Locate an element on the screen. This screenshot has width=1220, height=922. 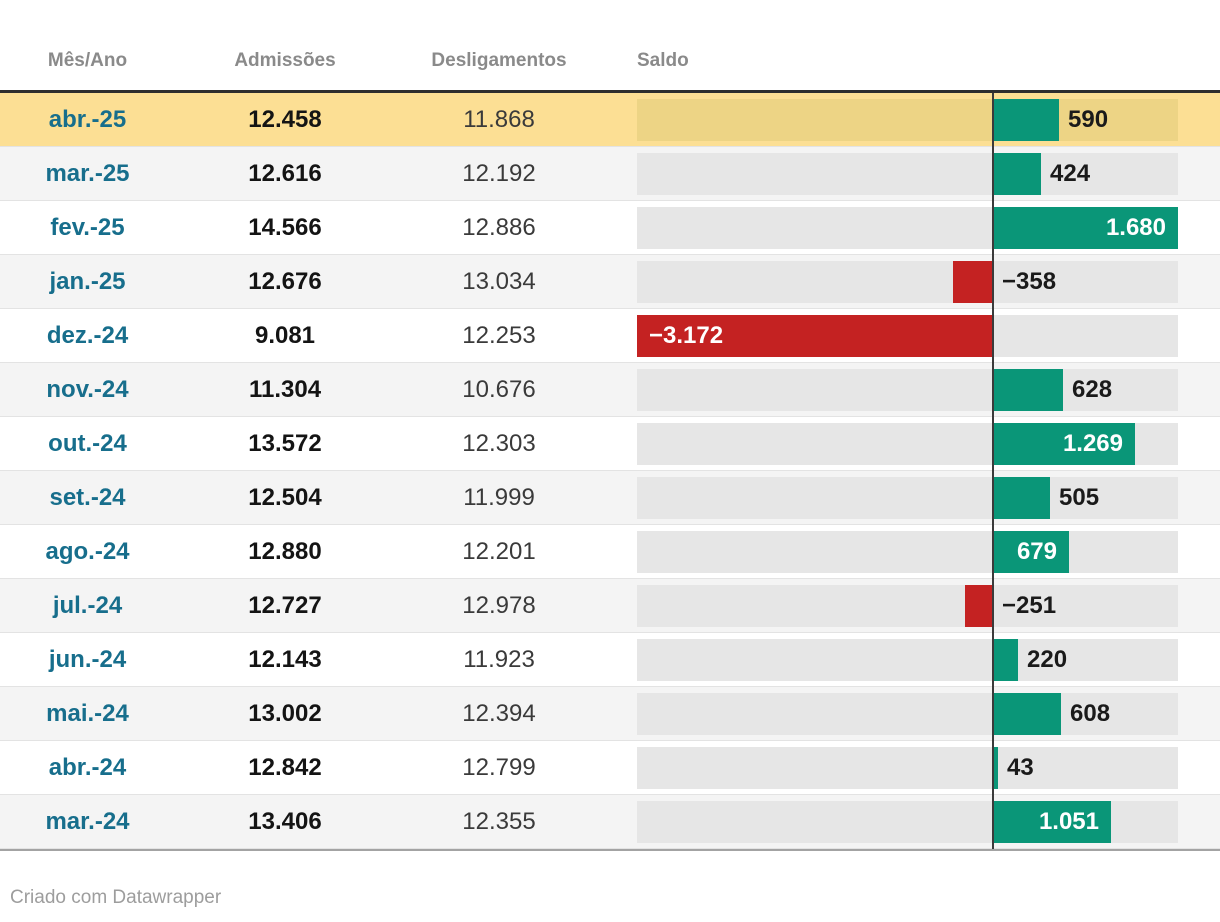
saldo-value-label: 424 is located at coordinates (1070, 173).